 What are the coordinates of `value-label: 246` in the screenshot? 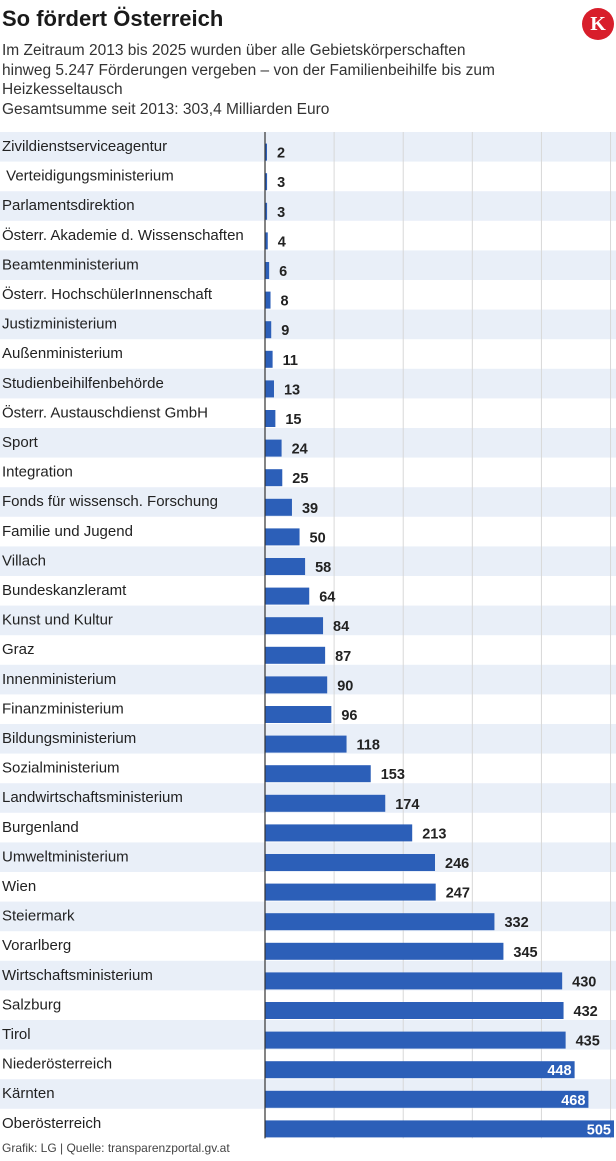 It's located at (457, 864).